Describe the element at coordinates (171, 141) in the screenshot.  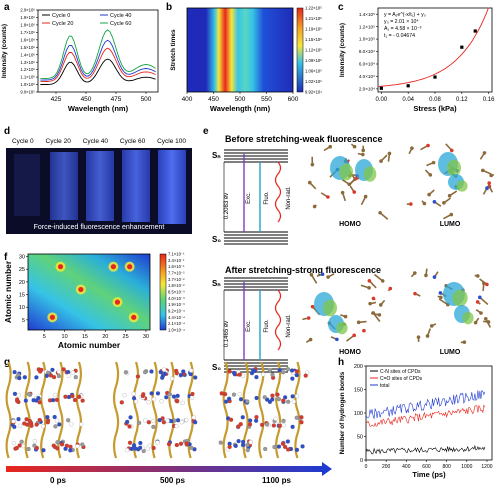
I see `cycle-label: Cycle 100` at that location.